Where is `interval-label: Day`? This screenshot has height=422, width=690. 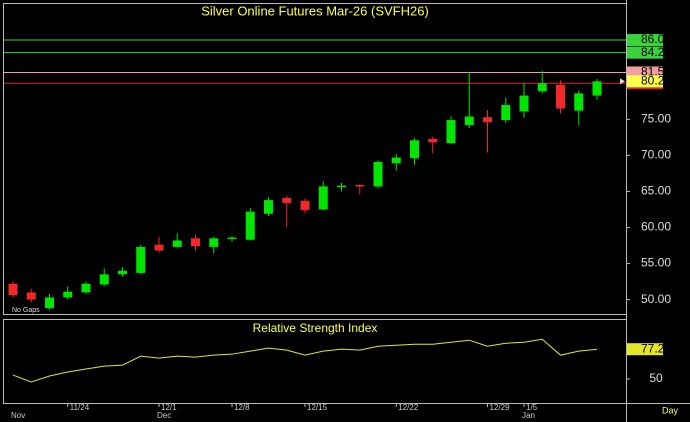 interval-label: Day is located at coordinates (670, 410).